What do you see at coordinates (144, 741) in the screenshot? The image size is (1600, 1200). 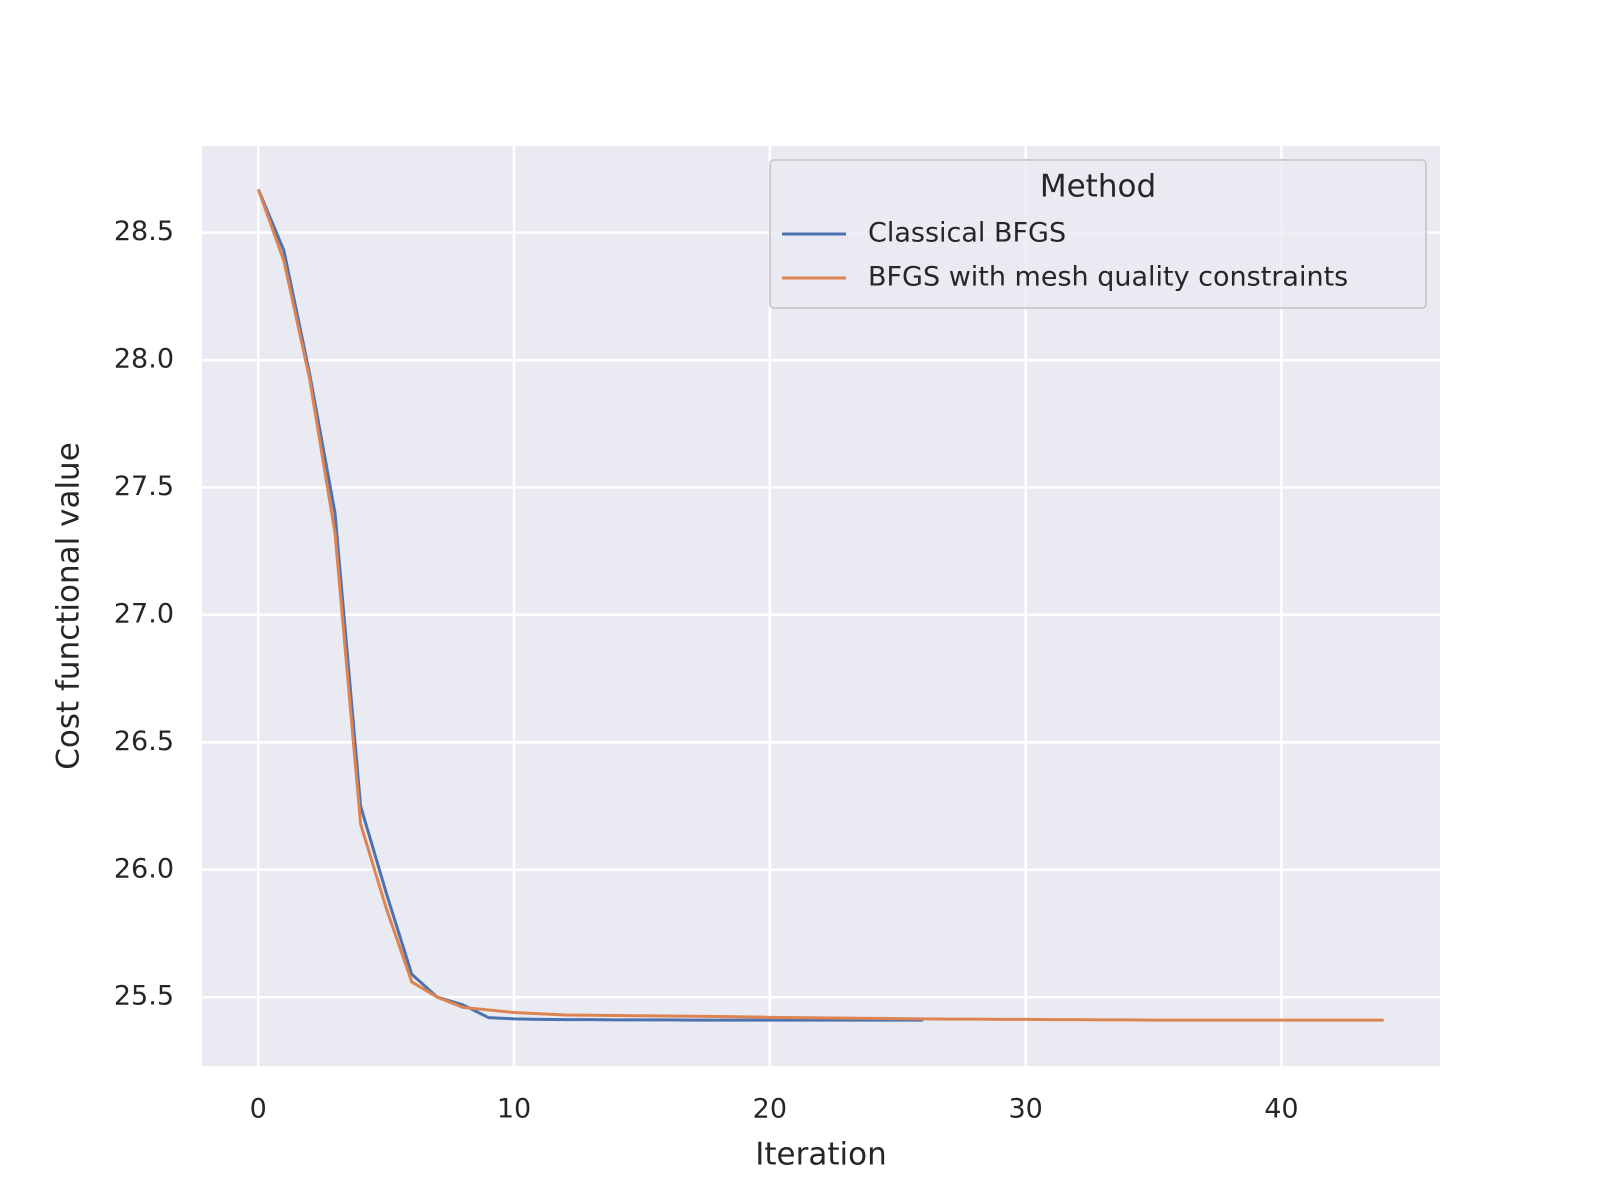 I see `y-tick-label: 26.5` at bounding box center [144, 741].